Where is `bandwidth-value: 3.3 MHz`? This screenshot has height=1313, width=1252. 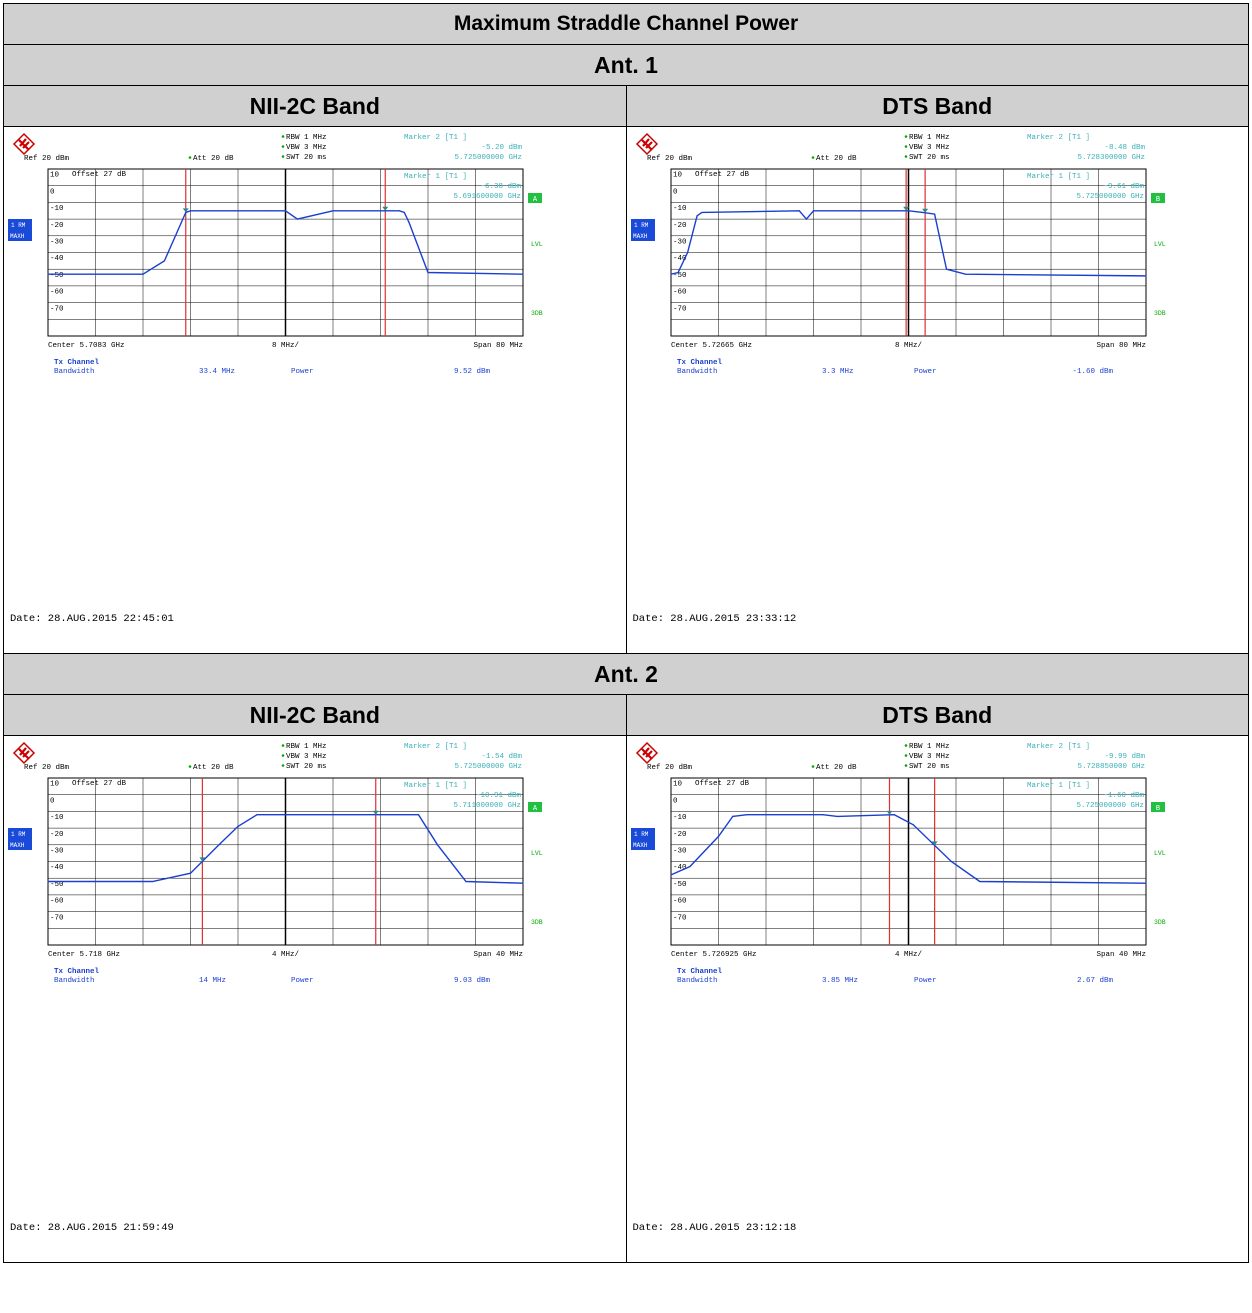
bandwidth-value: 3.3 MHz is located at coordinates (838, 372).